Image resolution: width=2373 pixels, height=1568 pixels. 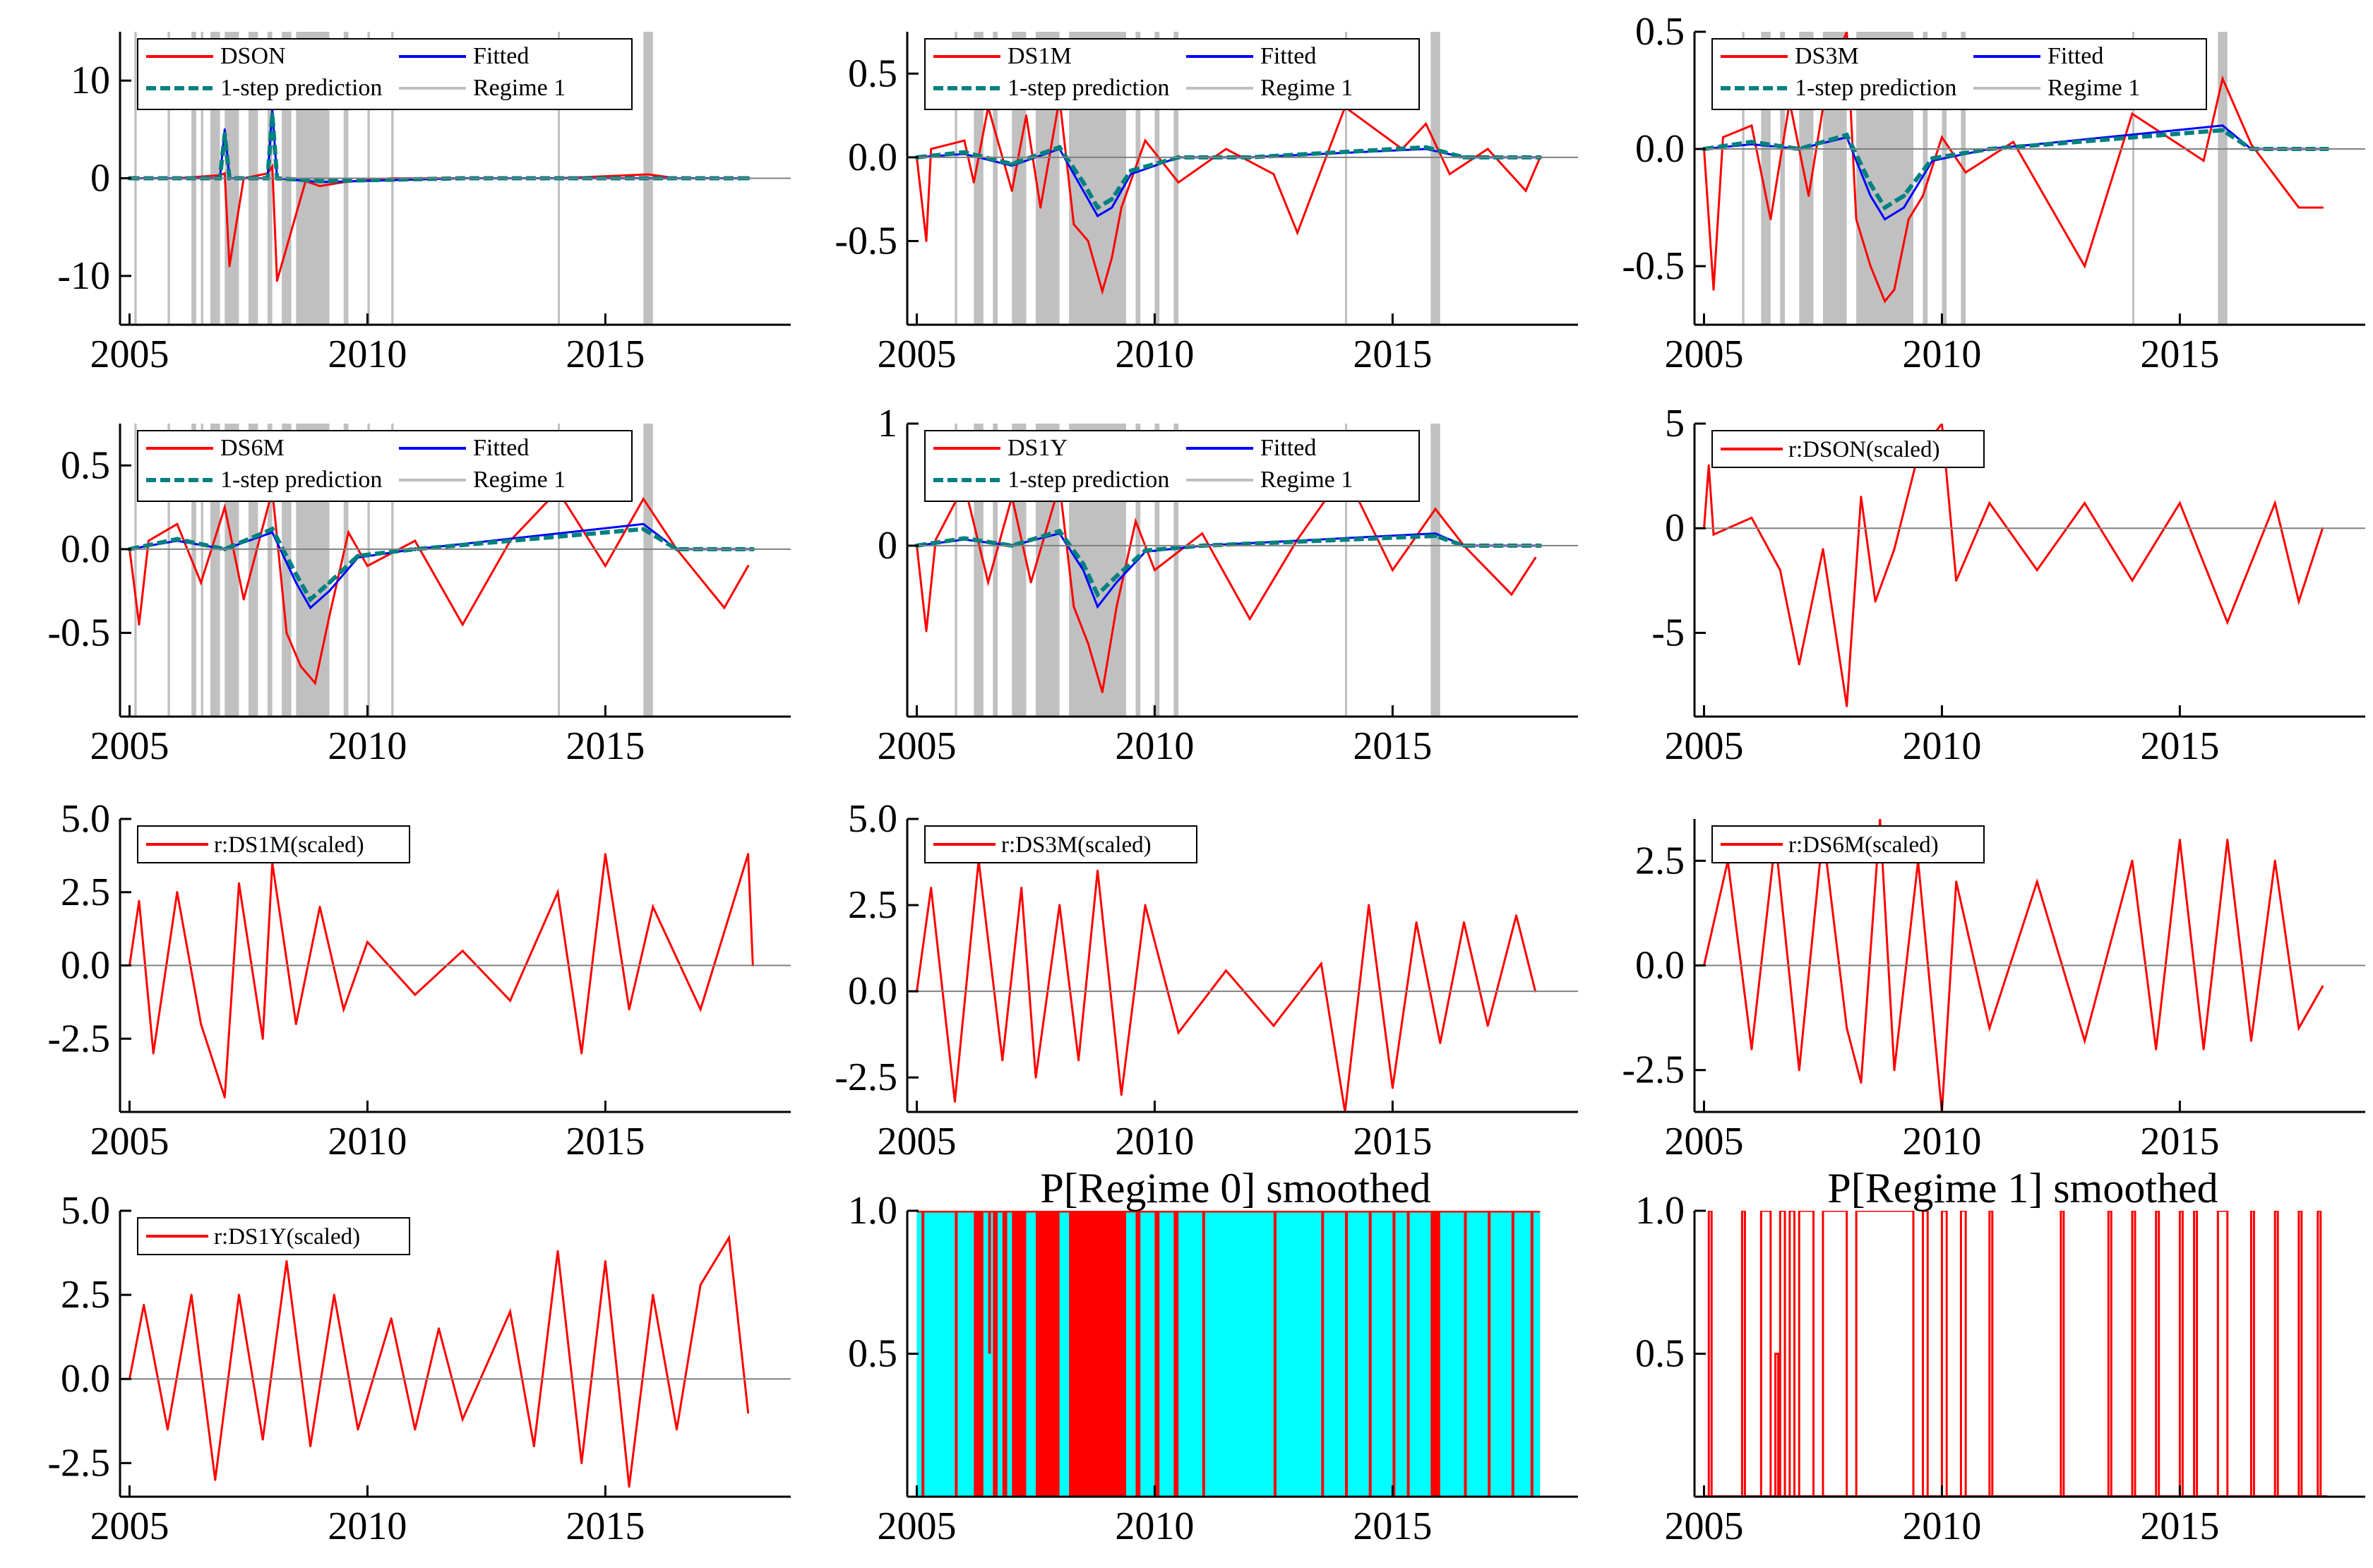 What do you see at coordinates (872, 1211) in the screenshot?
I see `y-tick-label: 1.0` at bounding box center [872, 1211].